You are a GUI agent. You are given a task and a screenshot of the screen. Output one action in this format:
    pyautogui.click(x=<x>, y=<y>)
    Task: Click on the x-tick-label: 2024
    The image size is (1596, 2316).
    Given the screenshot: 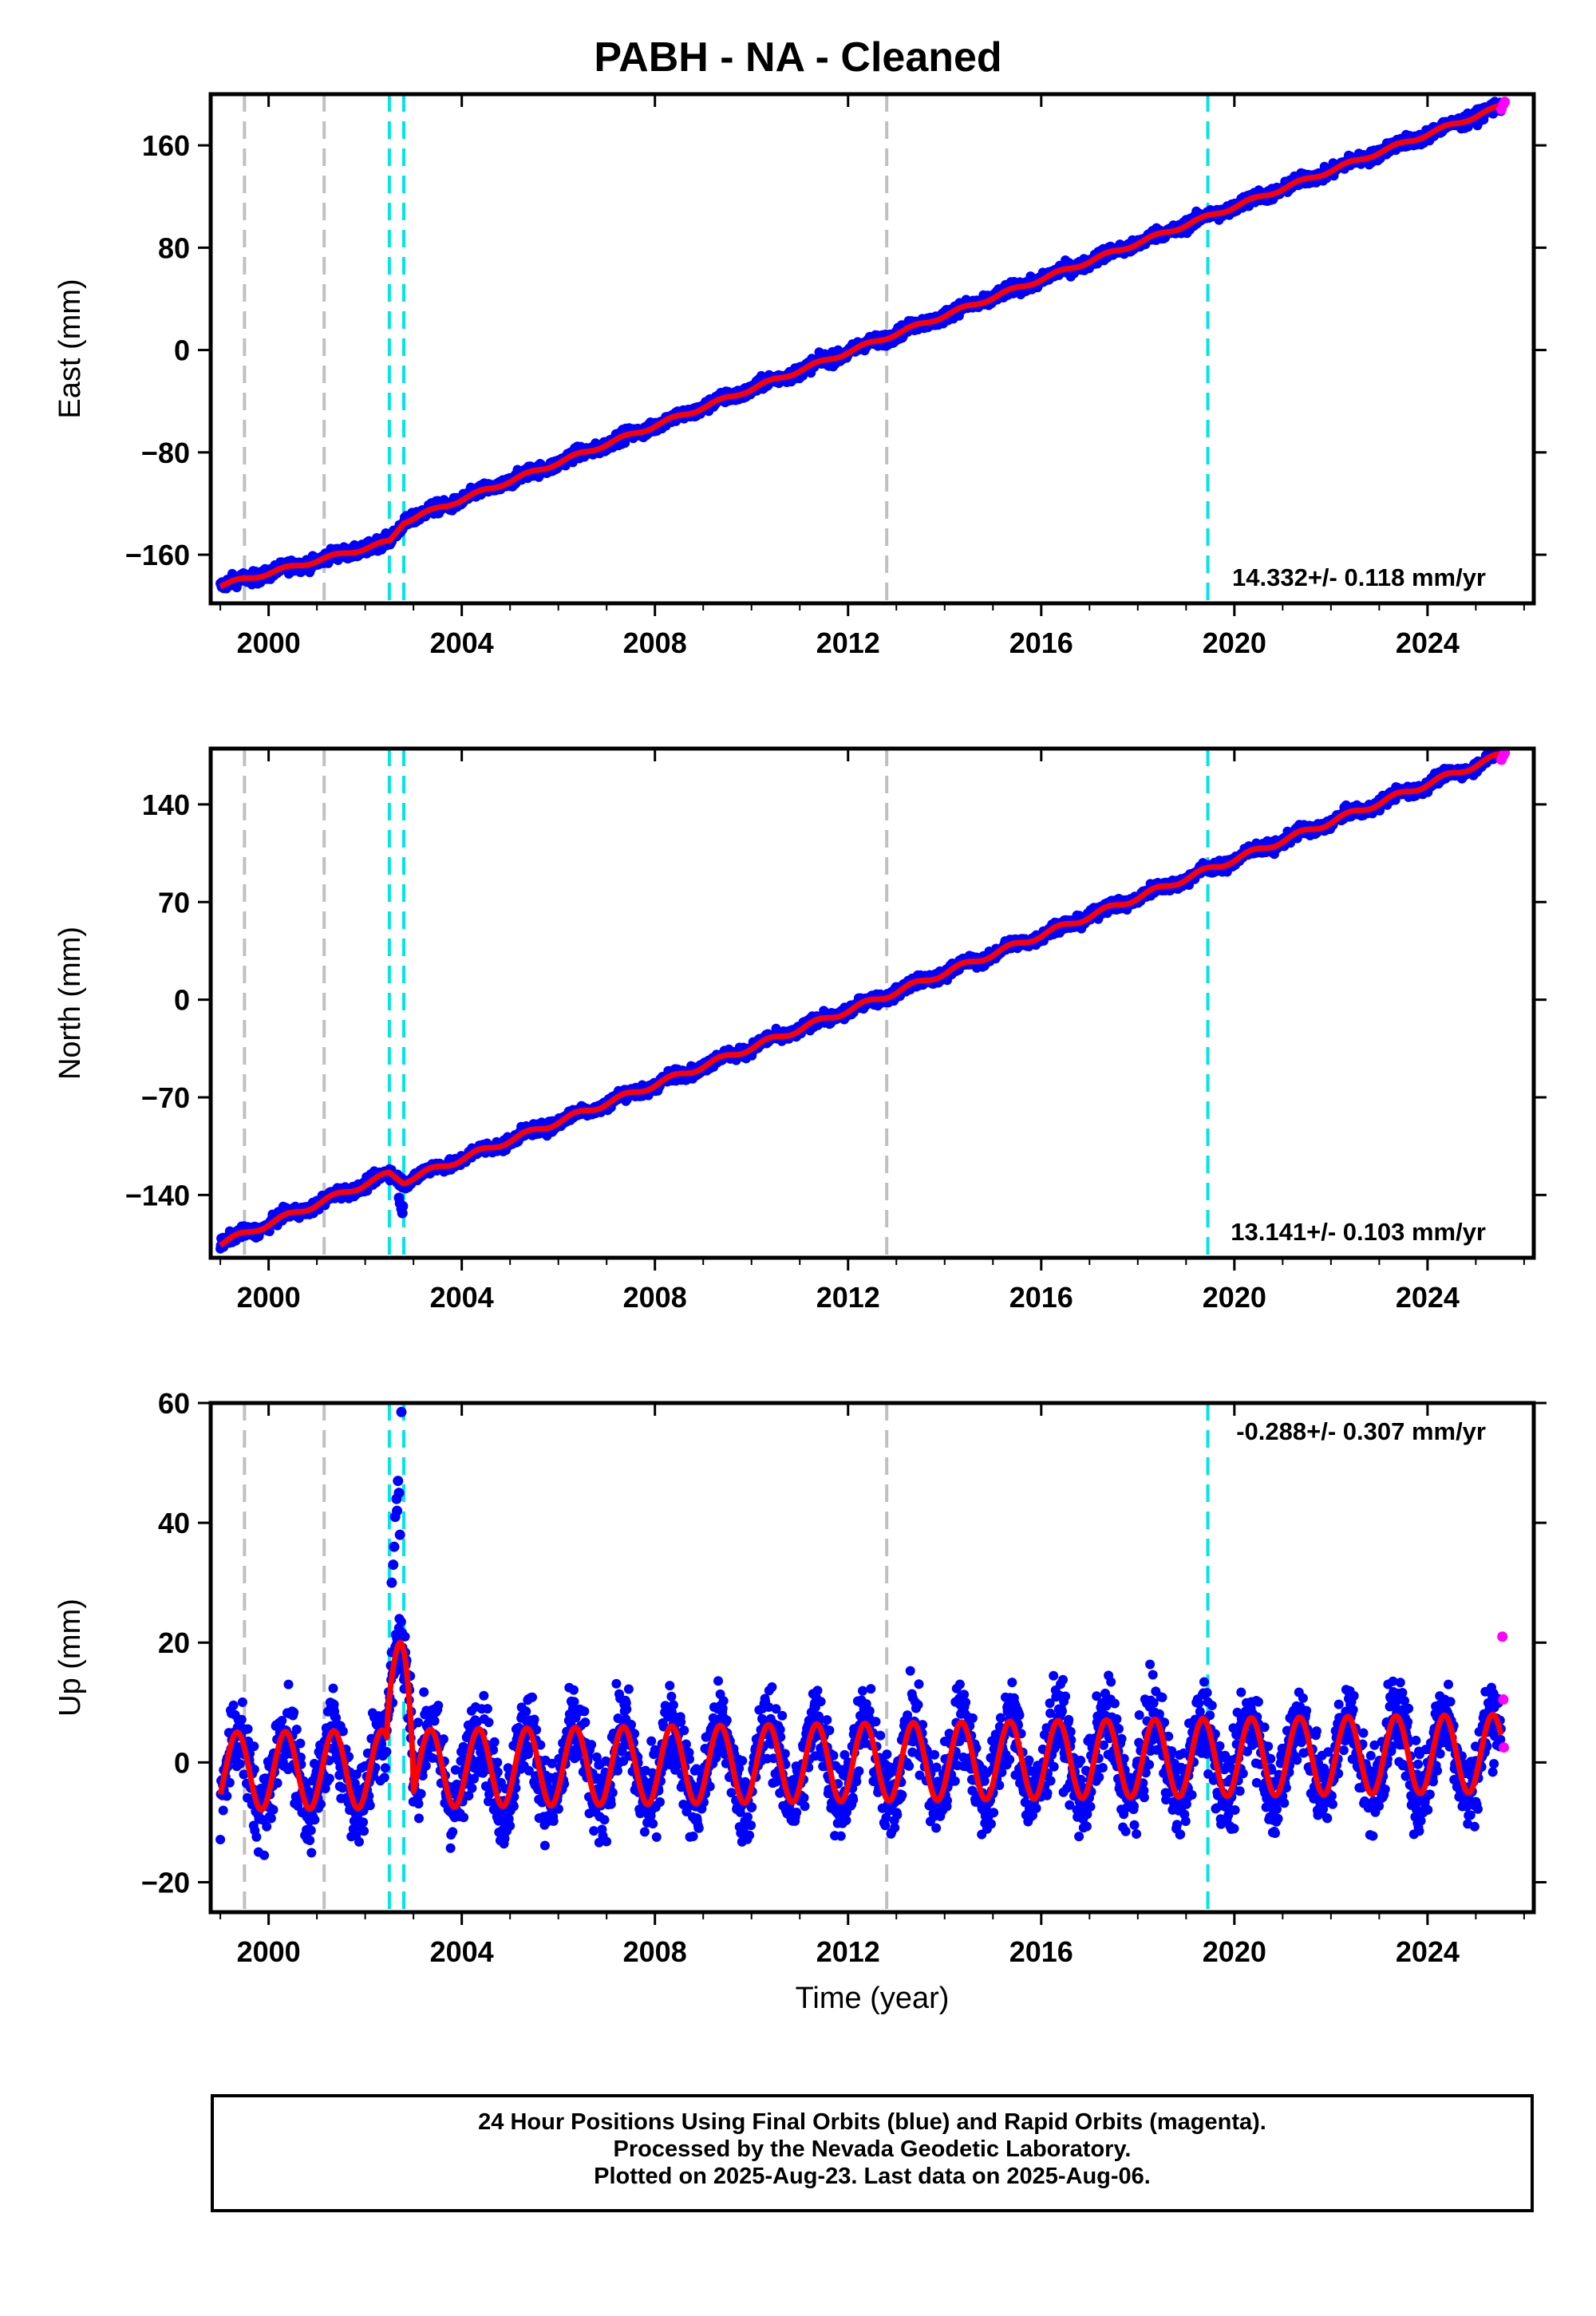 What is the action you would take?
    pyautogui.click(x=1428, y=642)
    